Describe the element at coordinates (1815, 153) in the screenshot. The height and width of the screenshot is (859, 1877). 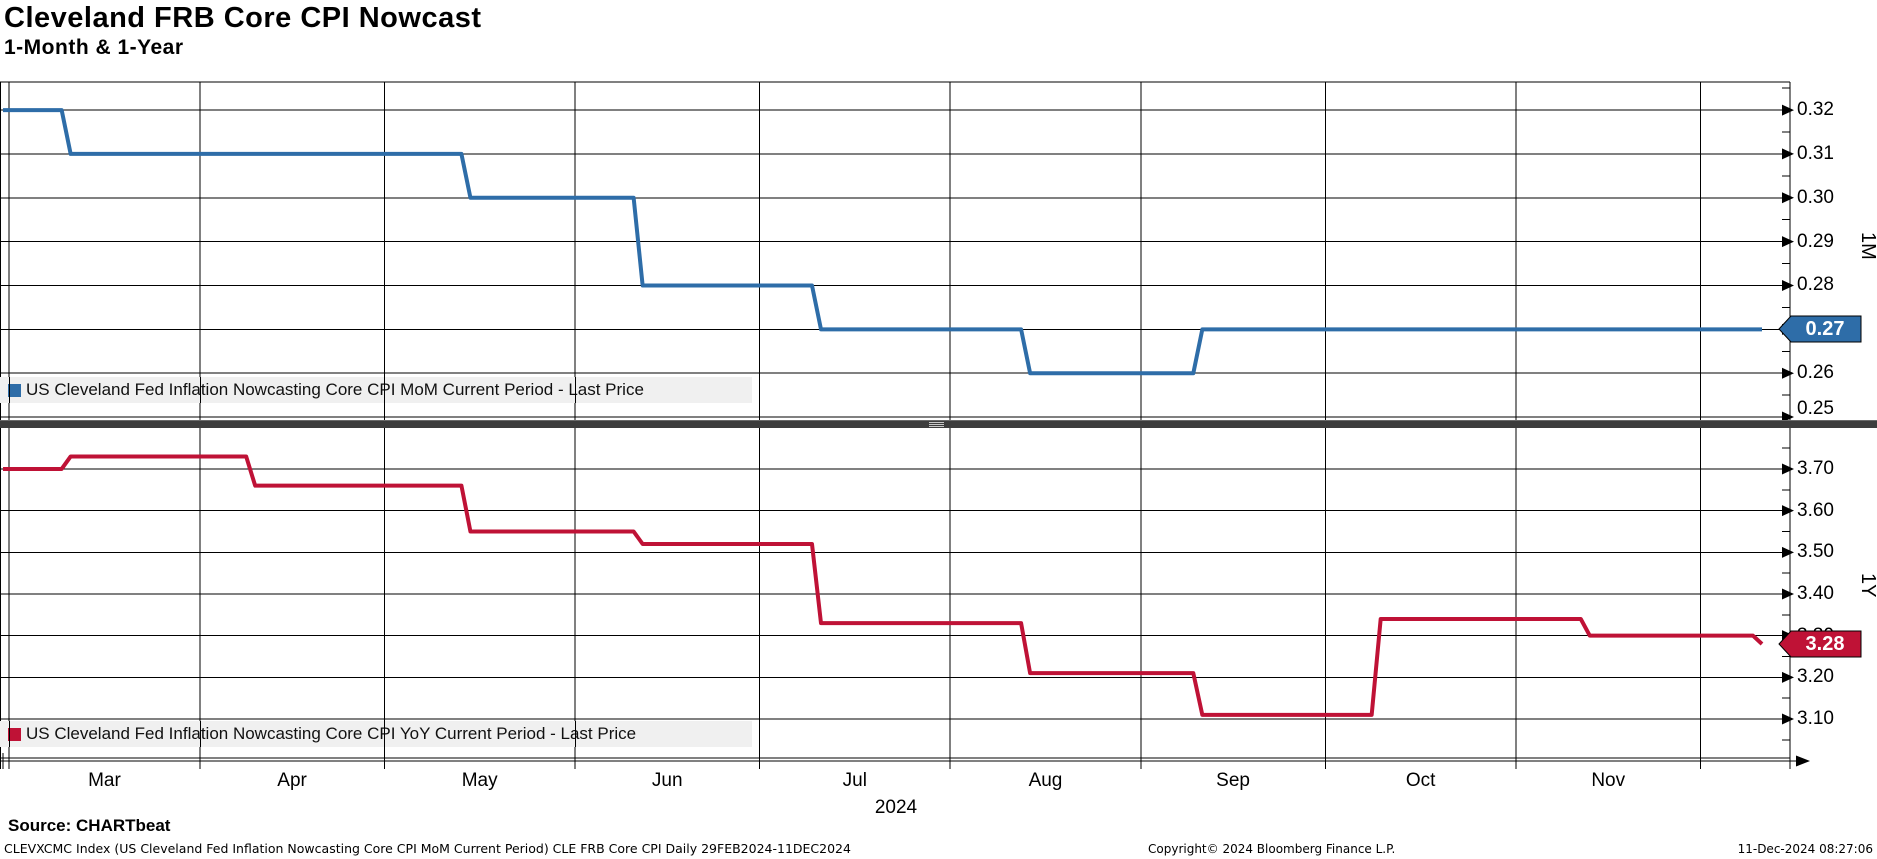
I see `y-tick-label: 0.31` at that location.